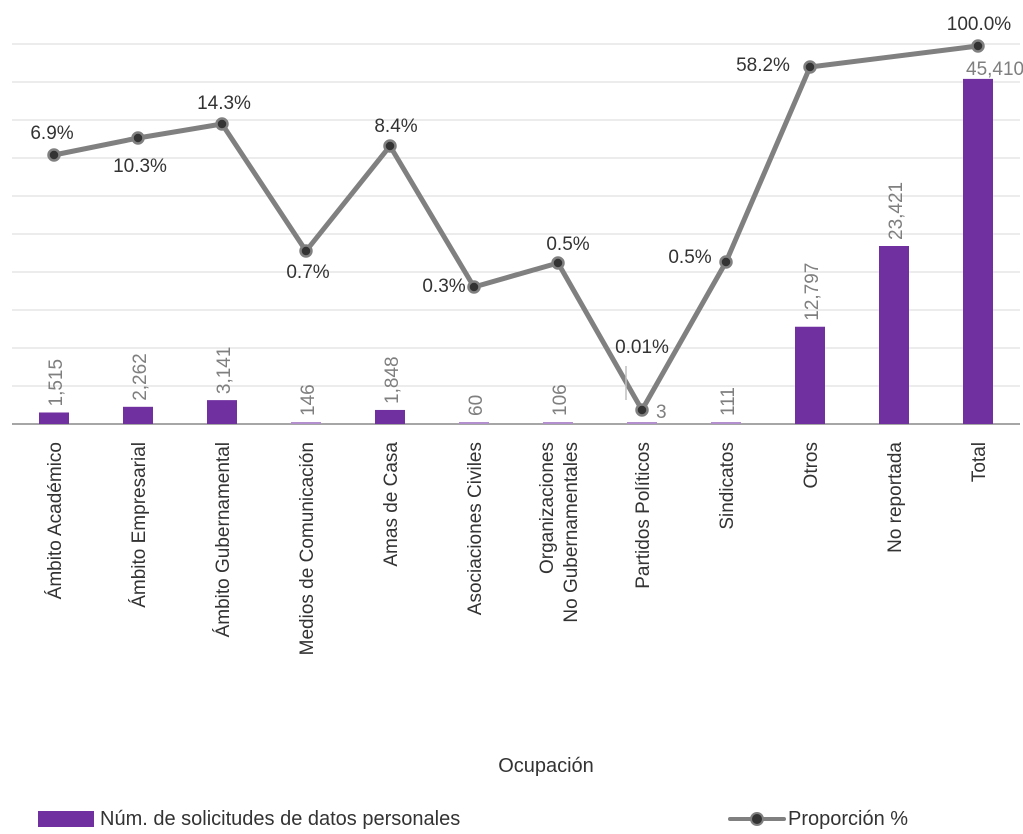 This screenshot has width=1023, height=834. Describe the element at coordinates (443, 286) in the screenshot. I see `line-data-label: 0.3%` at that location.